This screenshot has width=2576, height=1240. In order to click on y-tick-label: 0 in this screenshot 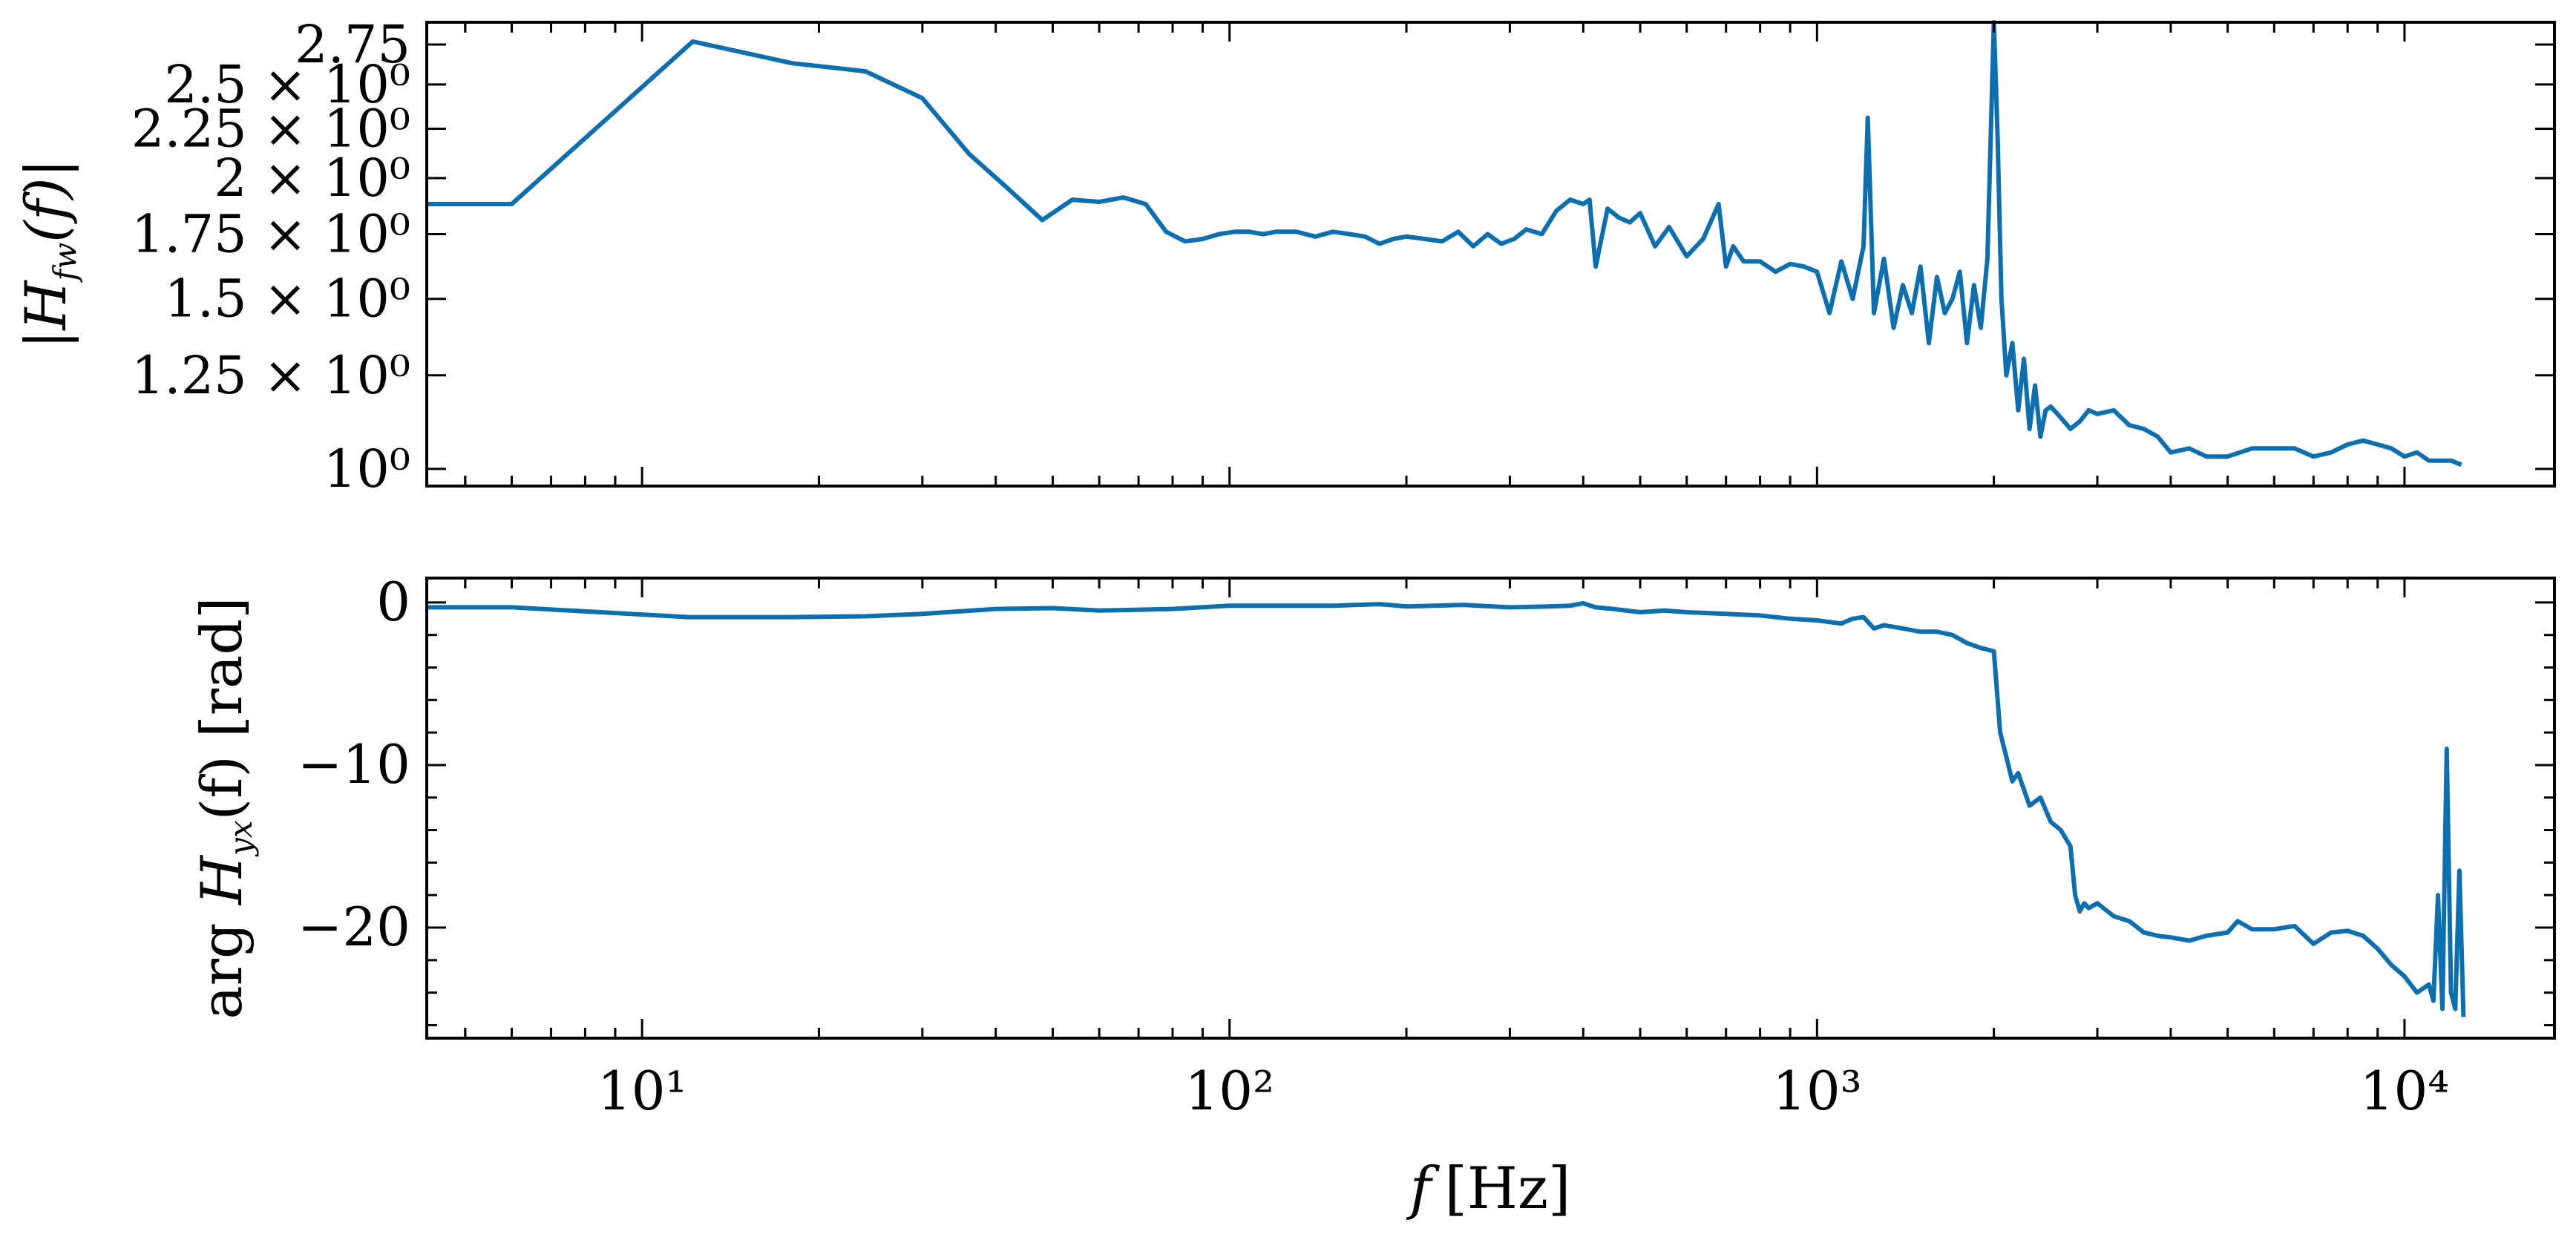, I will do `click(393, 602)`.